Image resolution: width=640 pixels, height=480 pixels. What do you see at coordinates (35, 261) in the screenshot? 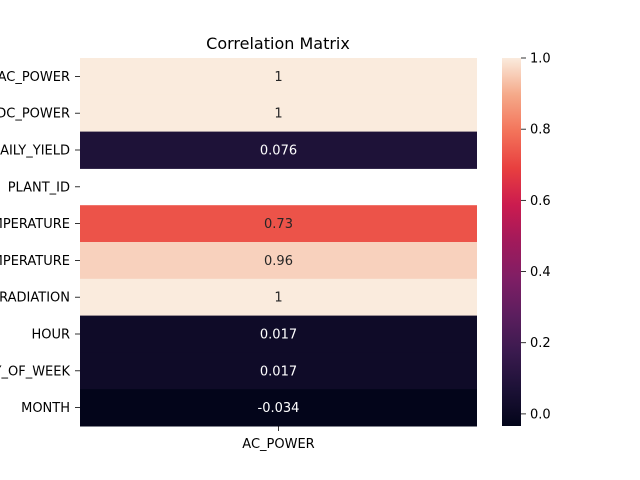
I see `y-tick-label: MODULE_TEMPERATURE` at bounding box center [35, 261].